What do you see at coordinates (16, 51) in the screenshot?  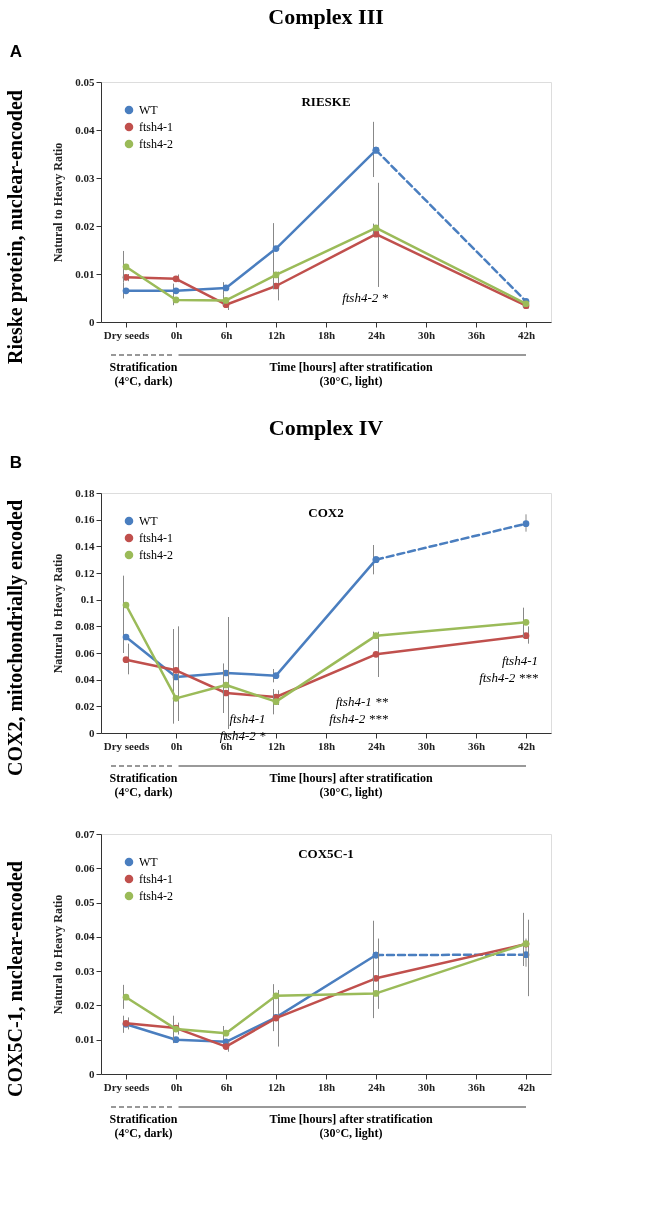 I see `text: A` at bounding box center [16, 51].